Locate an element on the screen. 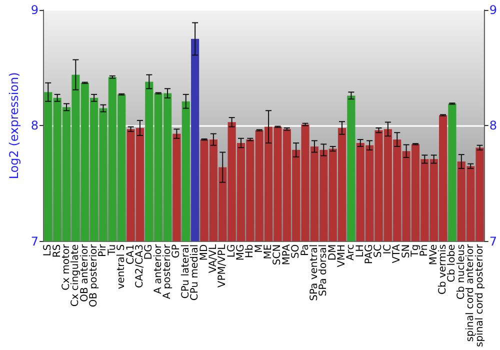  y2-tick-label: 8 is located at coordinates (493, 125).